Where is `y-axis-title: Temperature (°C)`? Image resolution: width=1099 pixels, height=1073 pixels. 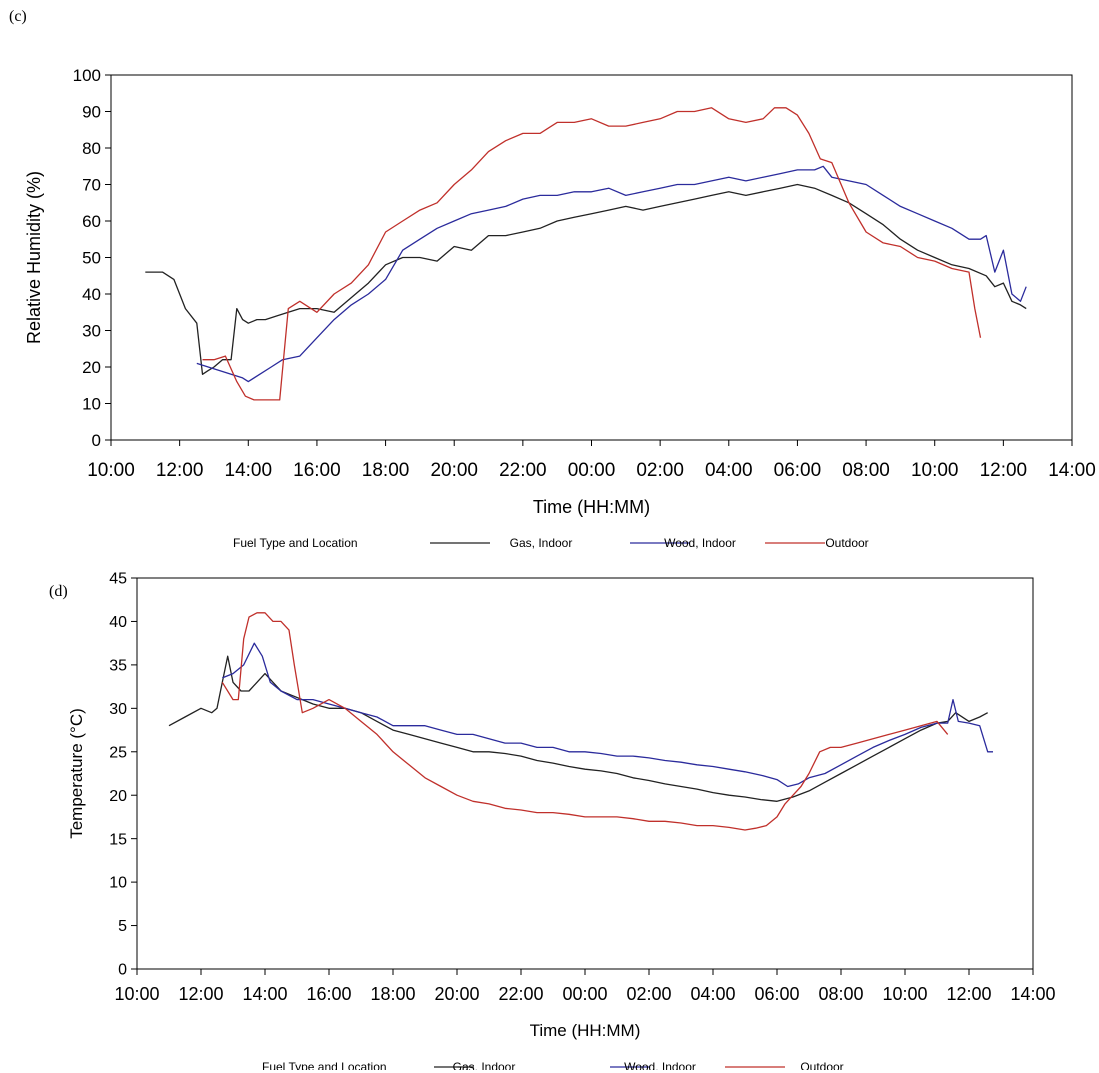 y-axis-title: Temperature (°C) is located at coordinates (76, 773).